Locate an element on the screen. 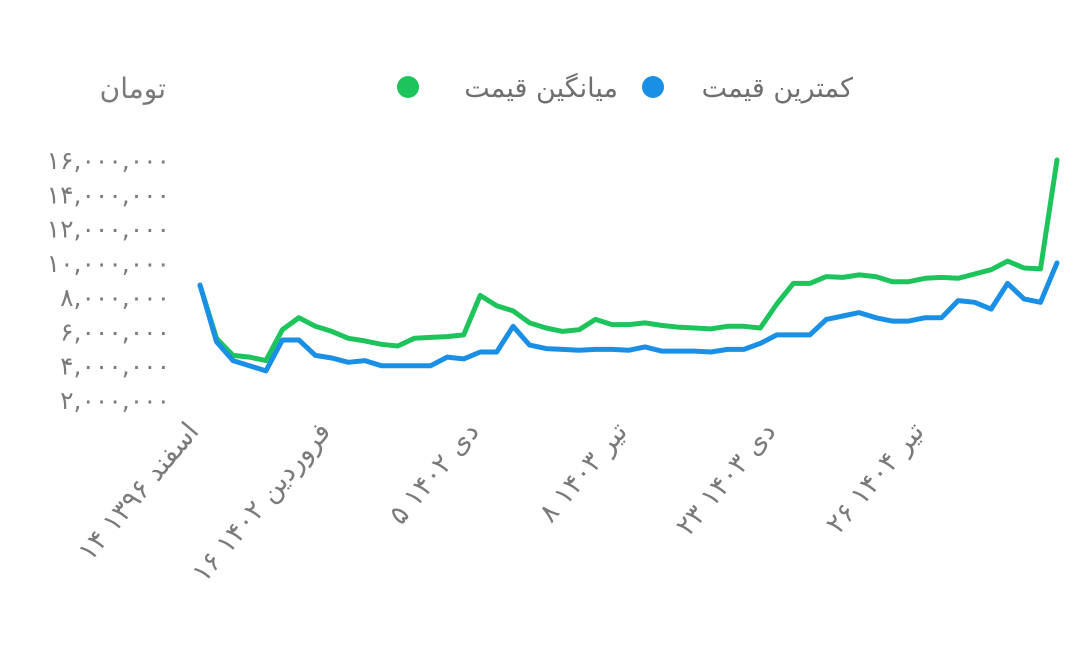 The width and height of the screenshot is (1080, 664). y-tick-label: ۱۴,۰۰۰,۰۰۰ is located at coordinates (108, 194).